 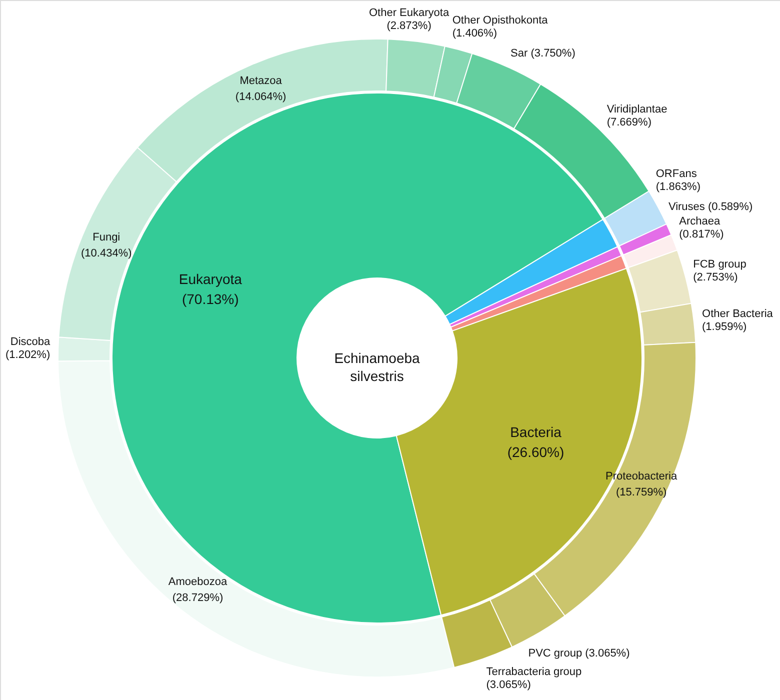 What do you see at coordinates (198, 590) in the screenshot?
I see `data-label: Amoebozoa (28.729%)` at bounding box center [198, 590].